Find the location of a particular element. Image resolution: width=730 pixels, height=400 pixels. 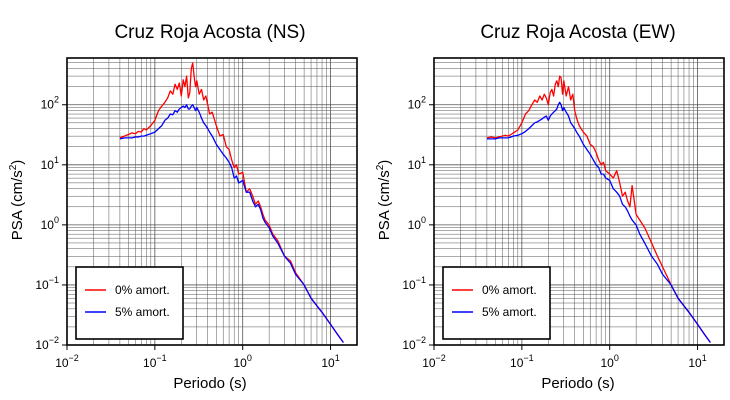

chart-title: Cruz Roja Acosta (NS) is located at coordinates (209, 32).